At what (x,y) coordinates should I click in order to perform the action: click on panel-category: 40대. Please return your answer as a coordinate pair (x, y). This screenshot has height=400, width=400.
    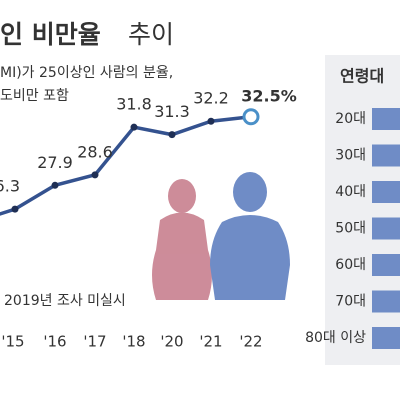
    Looking at the image, I should click on (350, 192).